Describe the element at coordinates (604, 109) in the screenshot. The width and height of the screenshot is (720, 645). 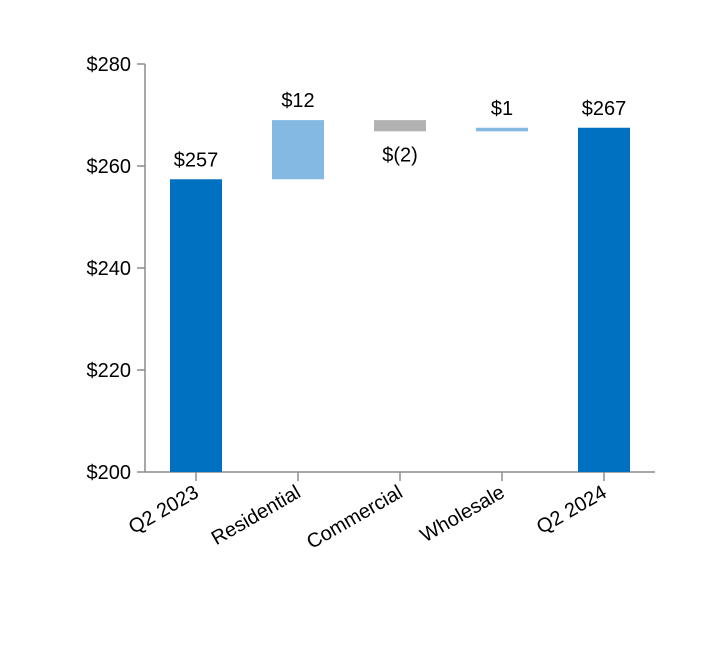
I see `data-label: $267` at that location.